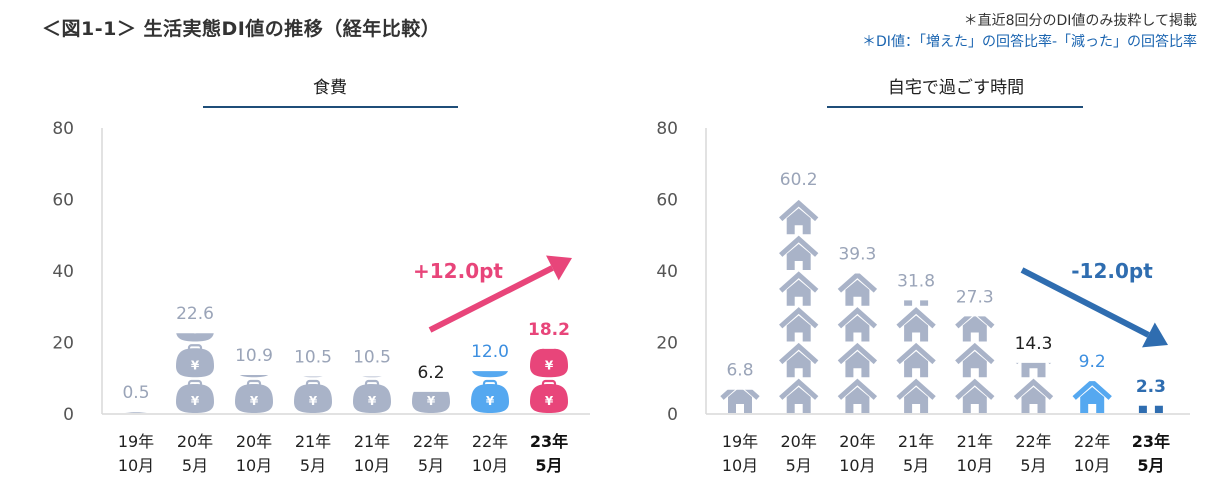 This screenshot has width=1215, height=501. Describe the element at coordinates (549, 441) in the screenshot. I see `x-tick-label: 23年` at that location.